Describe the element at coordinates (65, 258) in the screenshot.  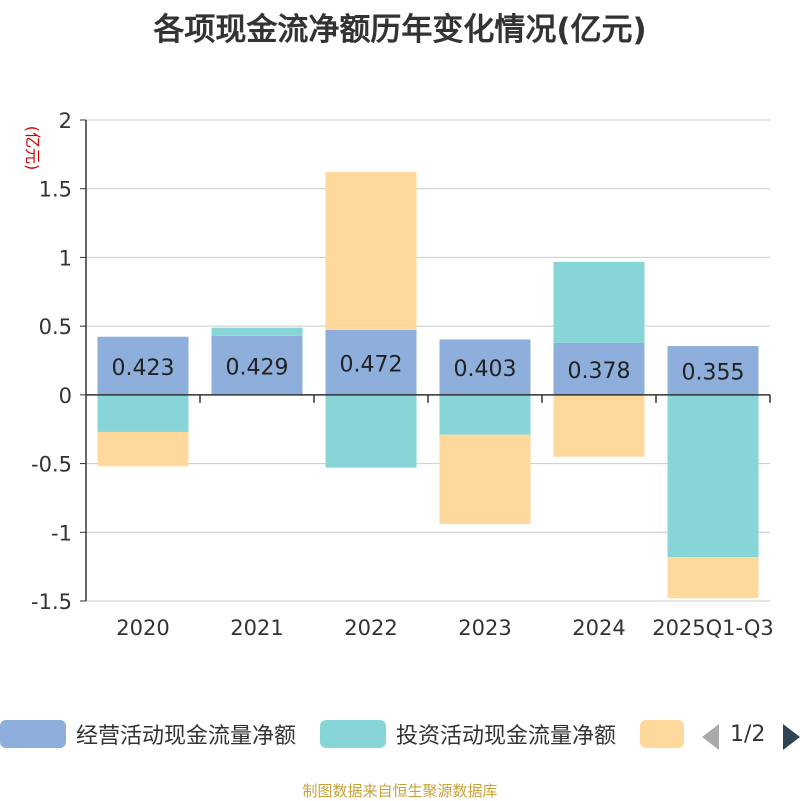
I see `y-tick-label: 1` at that location.